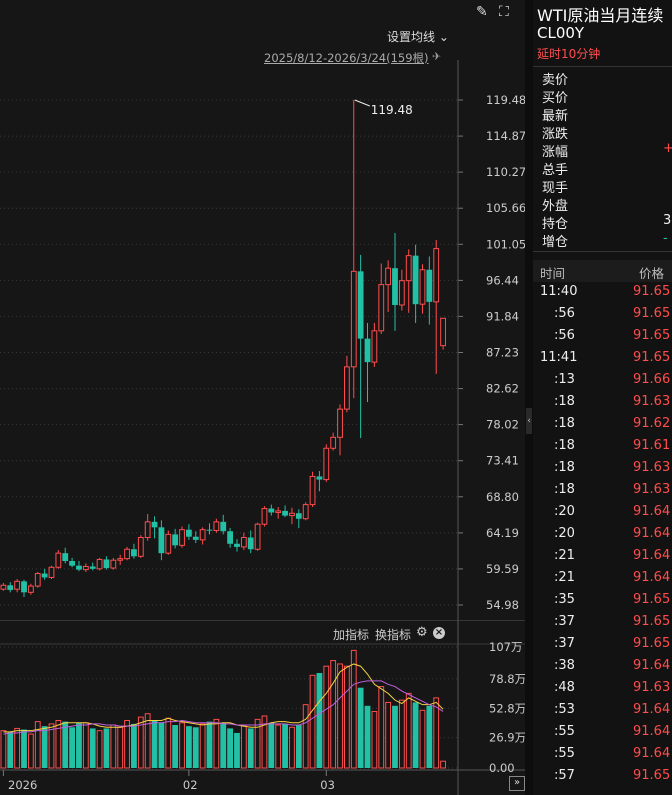  Describe the element at coordinates (437, 56) in the screenshot. I see `pin-icon: ✈` at that location.